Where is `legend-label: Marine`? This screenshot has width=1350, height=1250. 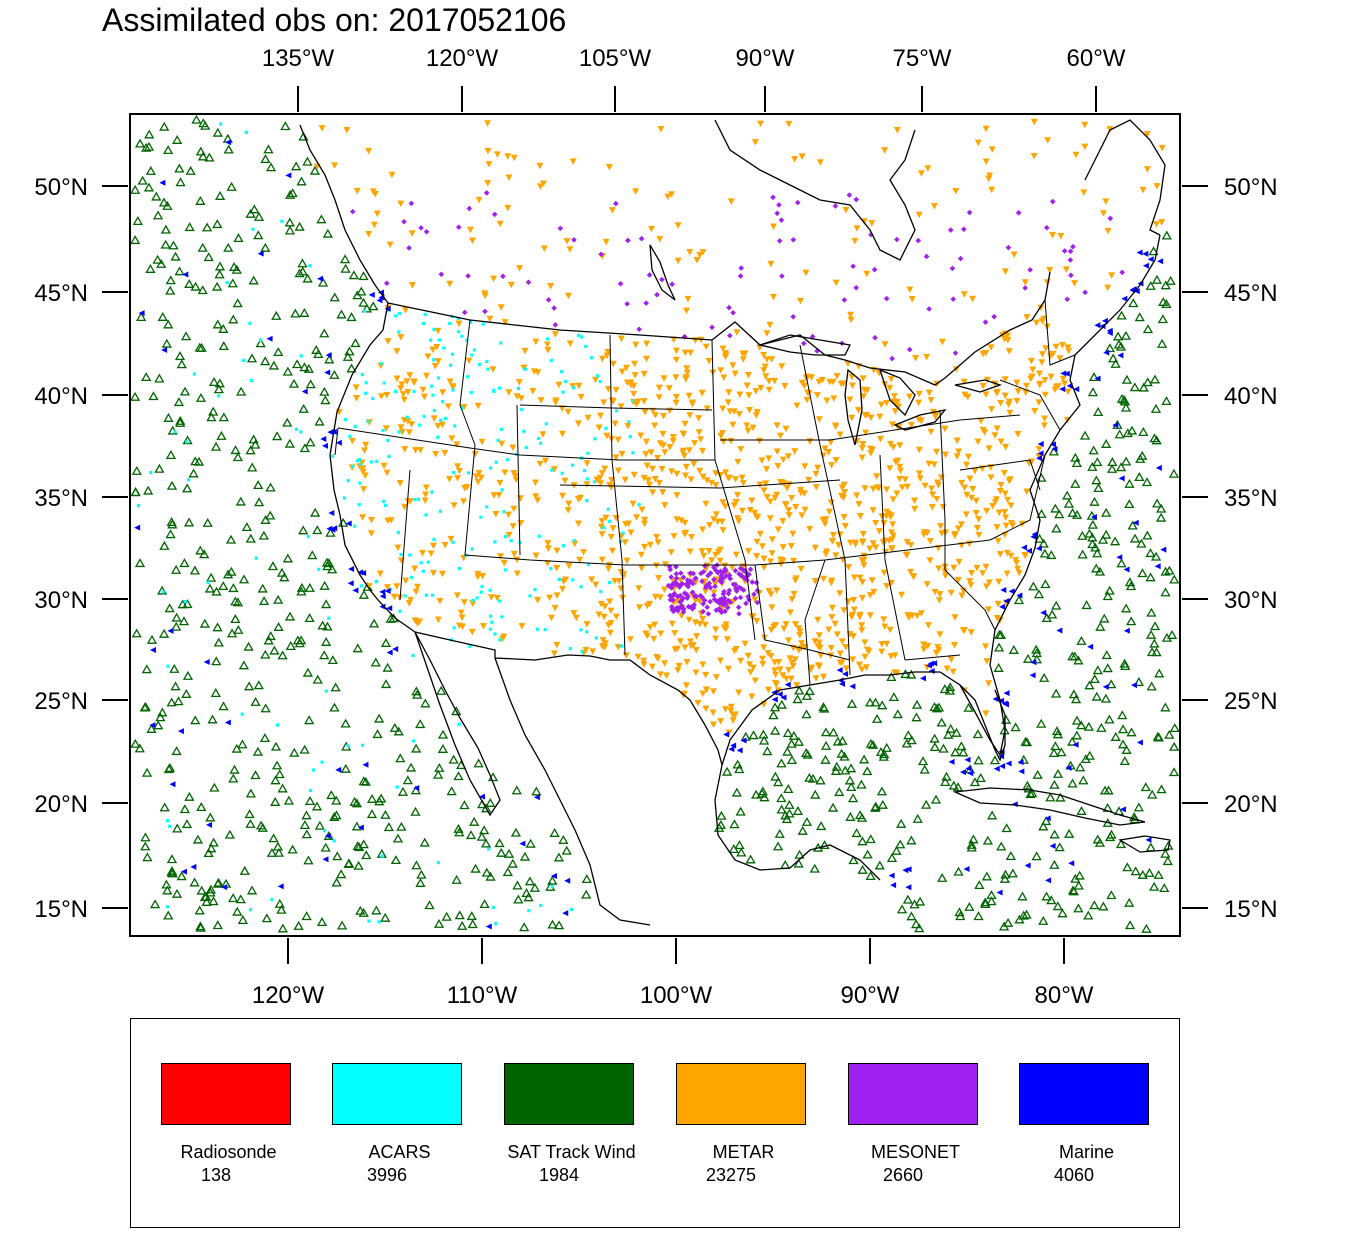
legend-label: Marine is located at coordinates (1086, 1152).